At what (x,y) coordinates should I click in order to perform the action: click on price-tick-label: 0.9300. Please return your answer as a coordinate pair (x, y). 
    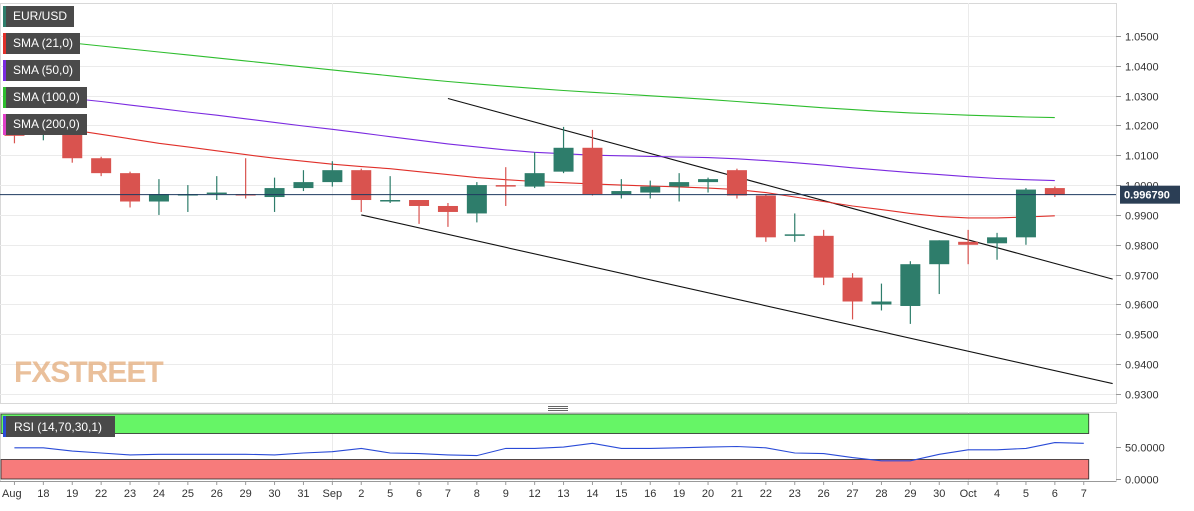
    Looking at the image, I should click on (1142, 396).